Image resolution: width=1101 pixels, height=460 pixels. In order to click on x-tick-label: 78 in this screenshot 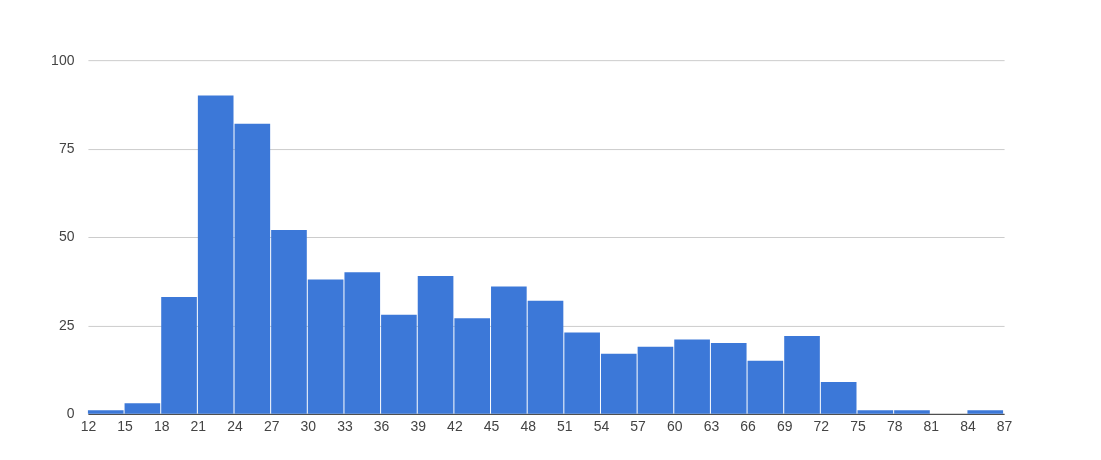, I will do `click(894, 426)`.